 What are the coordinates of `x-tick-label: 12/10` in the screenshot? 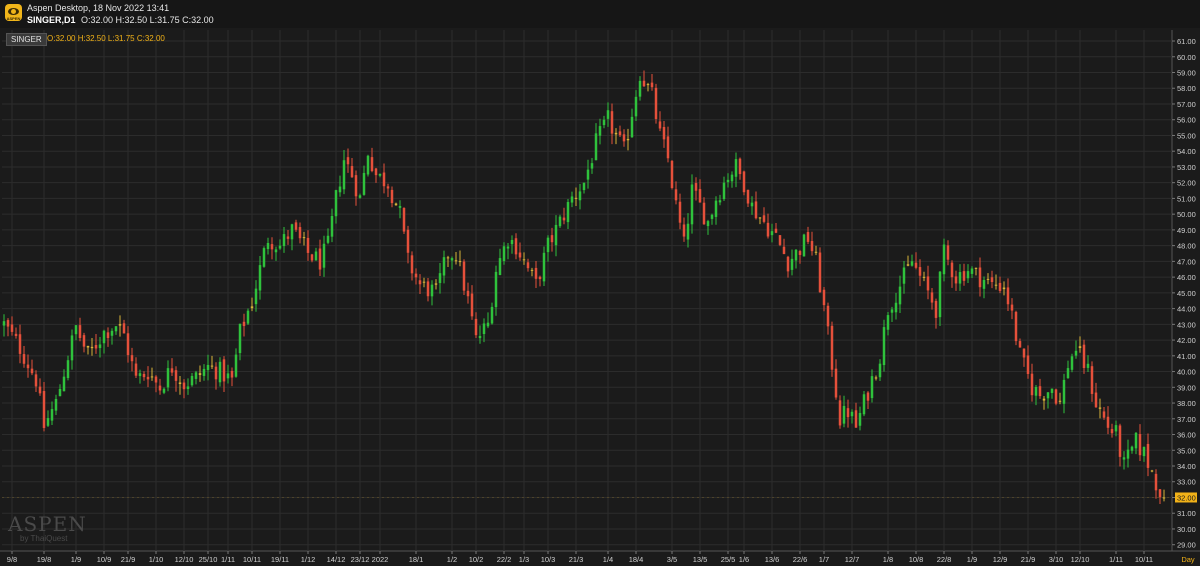 It's located at (184, 559).